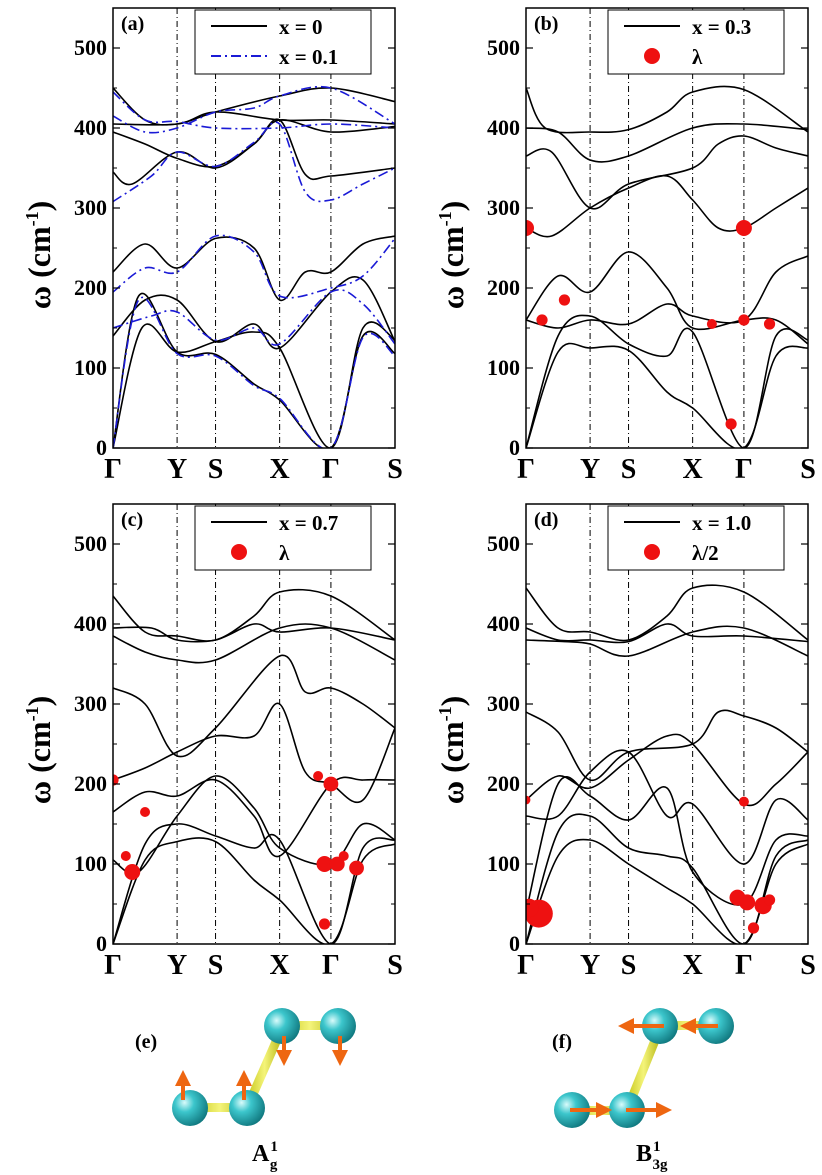  What do you see at coordinates (220, 1107) in the screenshot?
I see `bond` at bounding box center [220, 1107].